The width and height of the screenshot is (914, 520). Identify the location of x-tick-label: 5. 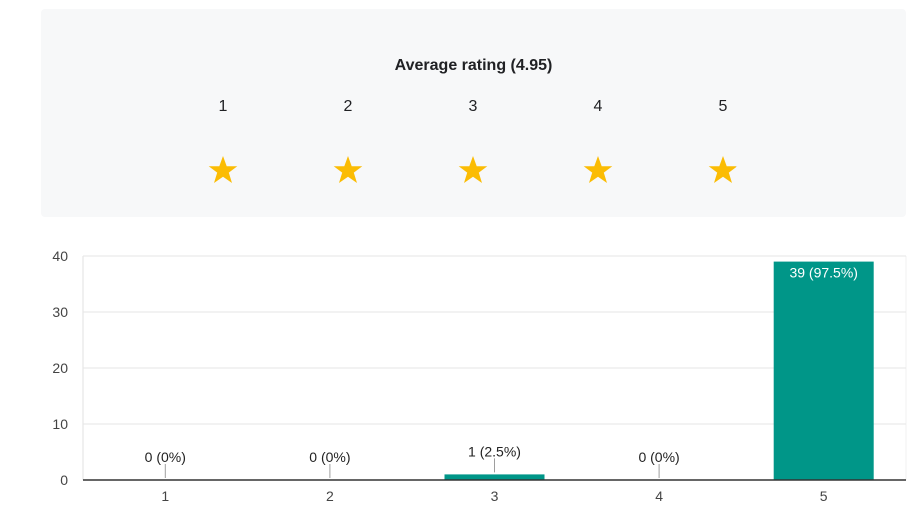
(824, 496).